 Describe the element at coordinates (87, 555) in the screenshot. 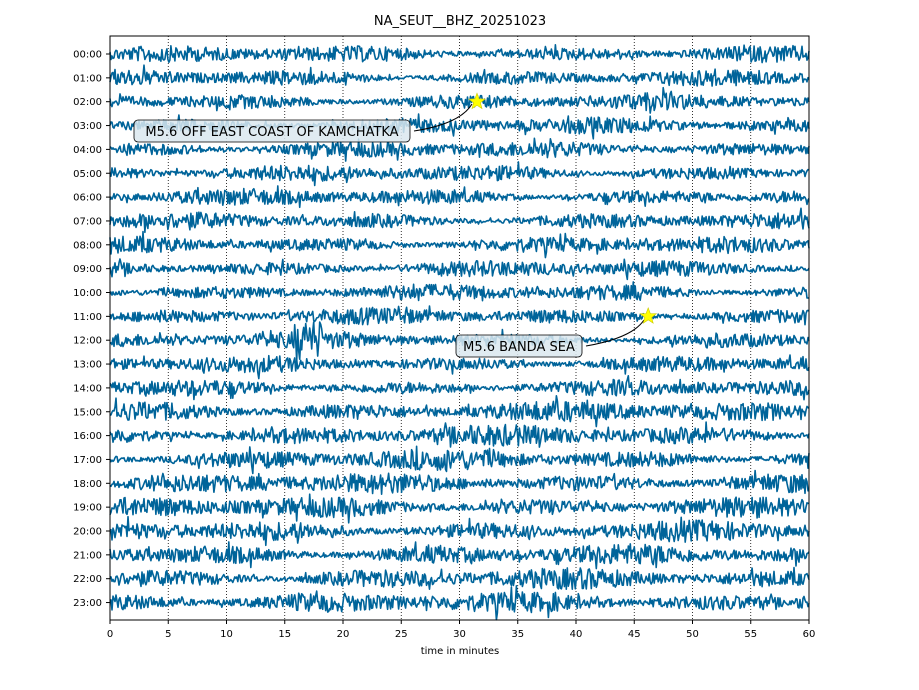

I see `y-tick-label: 21:00` at that location.